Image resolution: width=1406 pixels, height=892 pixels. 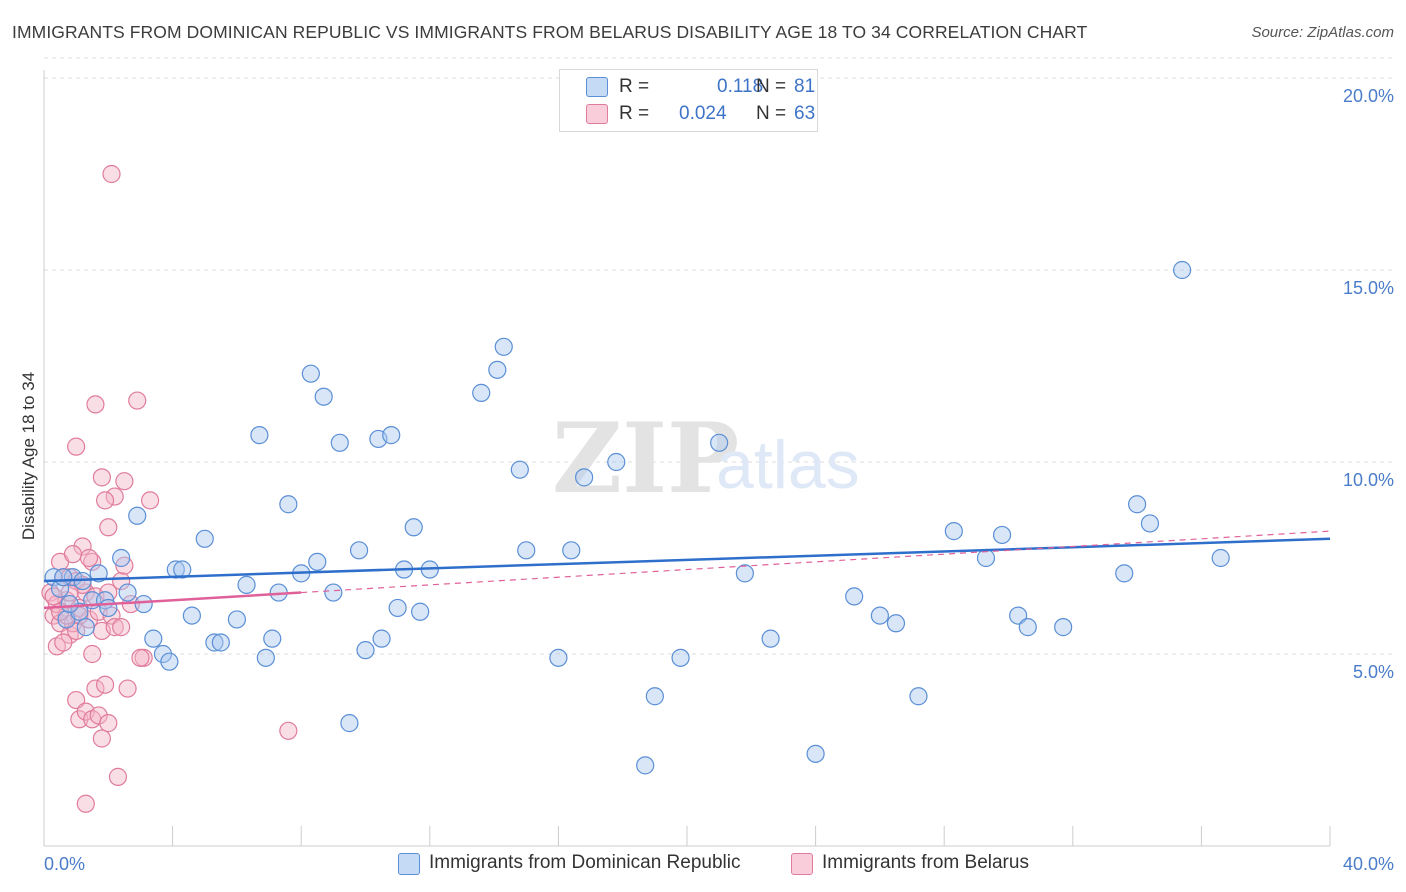 I want to click on trend-line-belarus-extended, so click(x=816, y=562).